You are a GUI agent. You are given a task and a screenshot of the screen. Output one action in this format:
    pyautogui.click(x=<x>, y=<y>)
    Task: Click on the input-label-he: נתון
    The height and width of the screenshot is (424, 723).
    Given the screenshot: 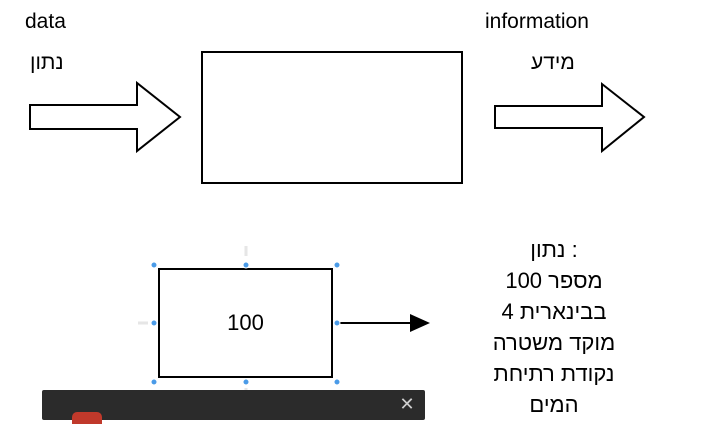 What is the action you would take?
    pyautogui.click(x=47, y=62)
    